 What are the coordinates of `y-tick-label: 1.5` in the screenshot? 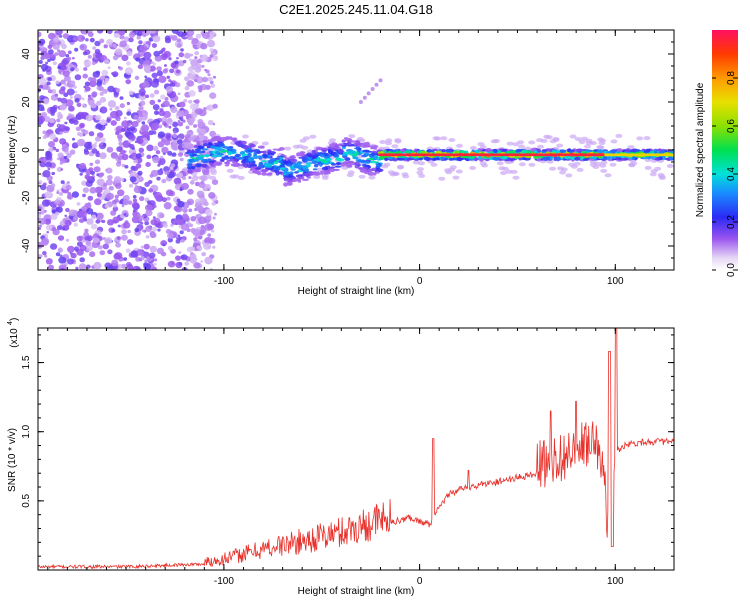 It's located at (26, 362).